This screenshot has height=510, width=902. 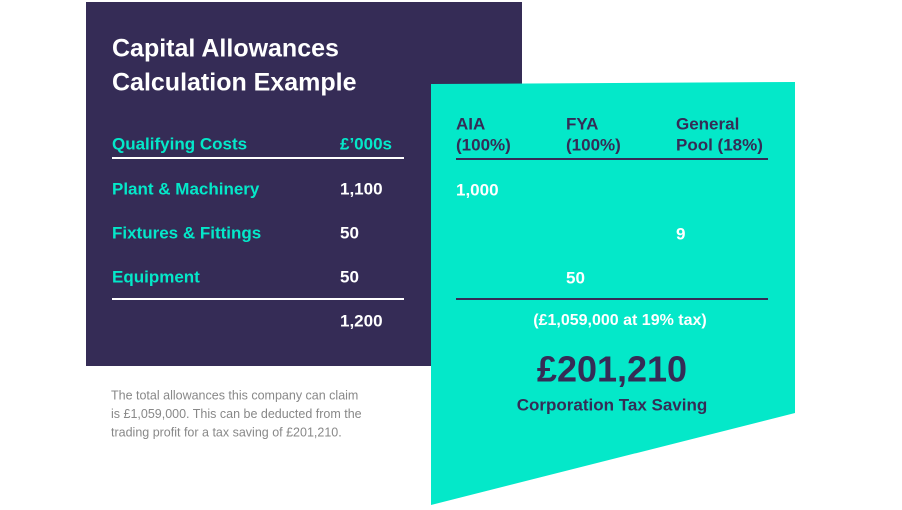 I want to click on saving-label: Corporation Tax Saving, so click(x=612, y=404).